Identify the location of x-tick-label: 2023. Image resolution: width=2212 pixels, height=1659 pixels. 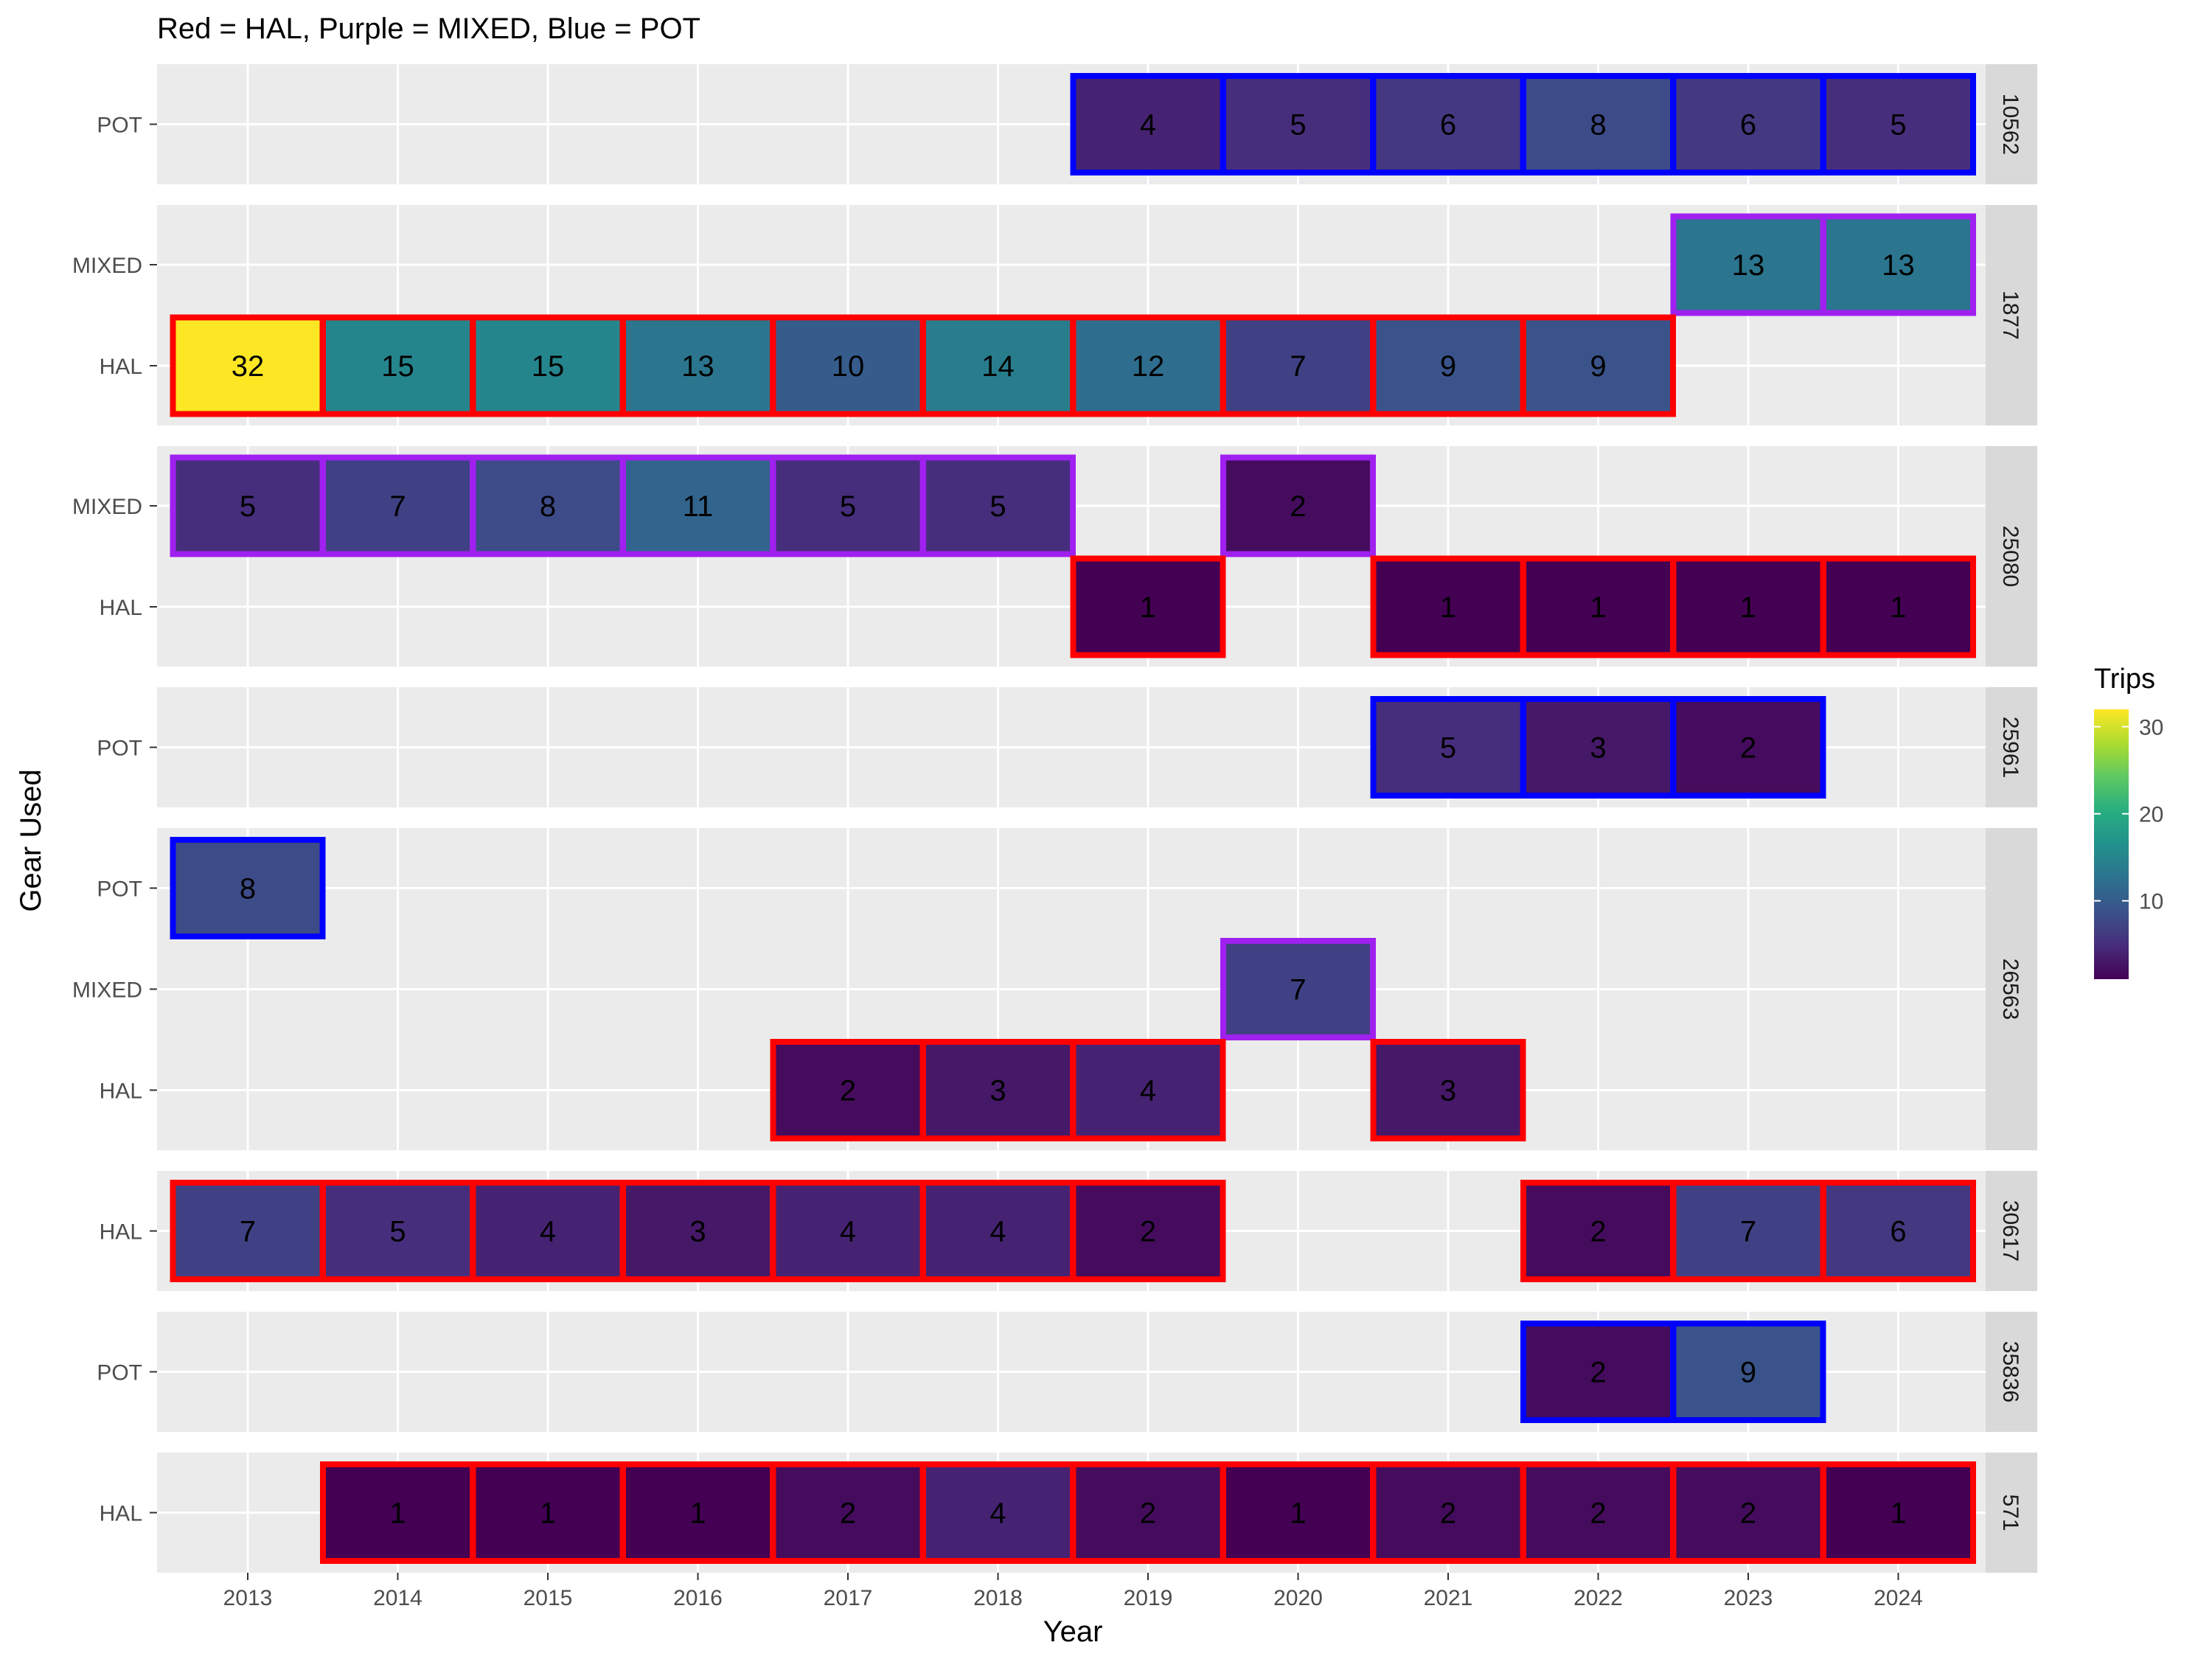
(1748, 1598).